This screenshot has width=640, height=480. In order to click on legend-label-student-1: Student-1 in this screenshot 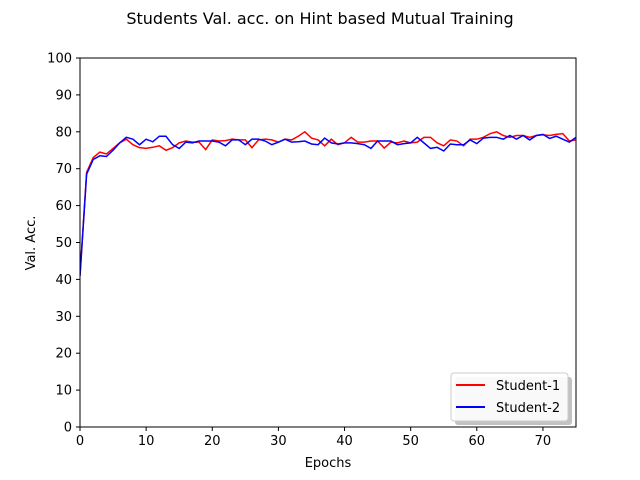, I will do `click(528, 386)`.